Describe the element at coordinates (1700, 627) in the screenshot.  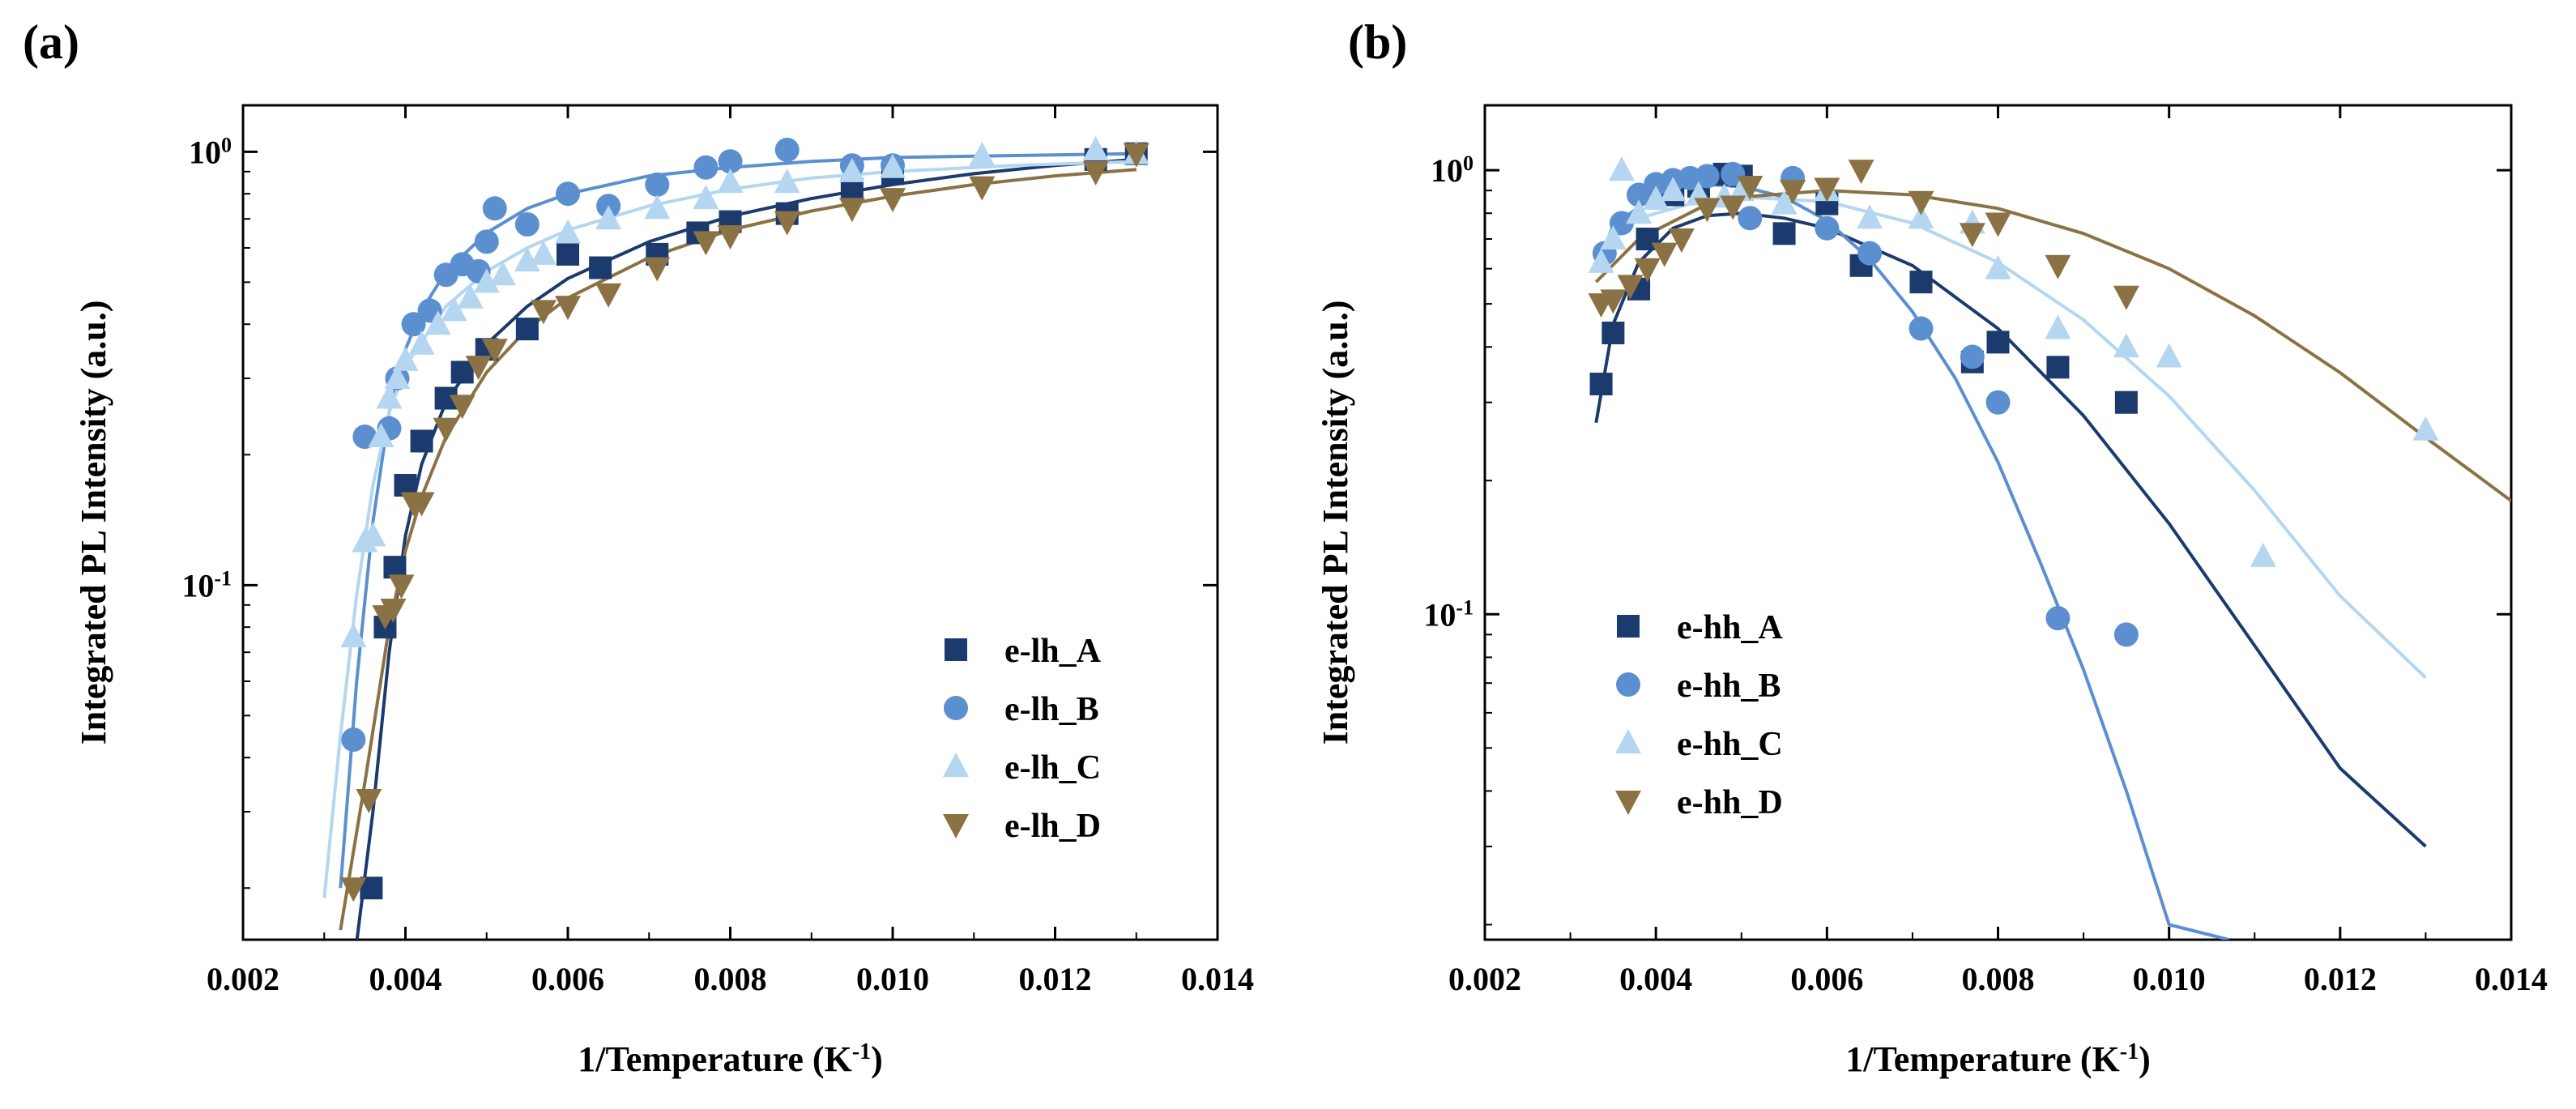
I see `legend-item-e-hh_A: e-hh_A` at that location.